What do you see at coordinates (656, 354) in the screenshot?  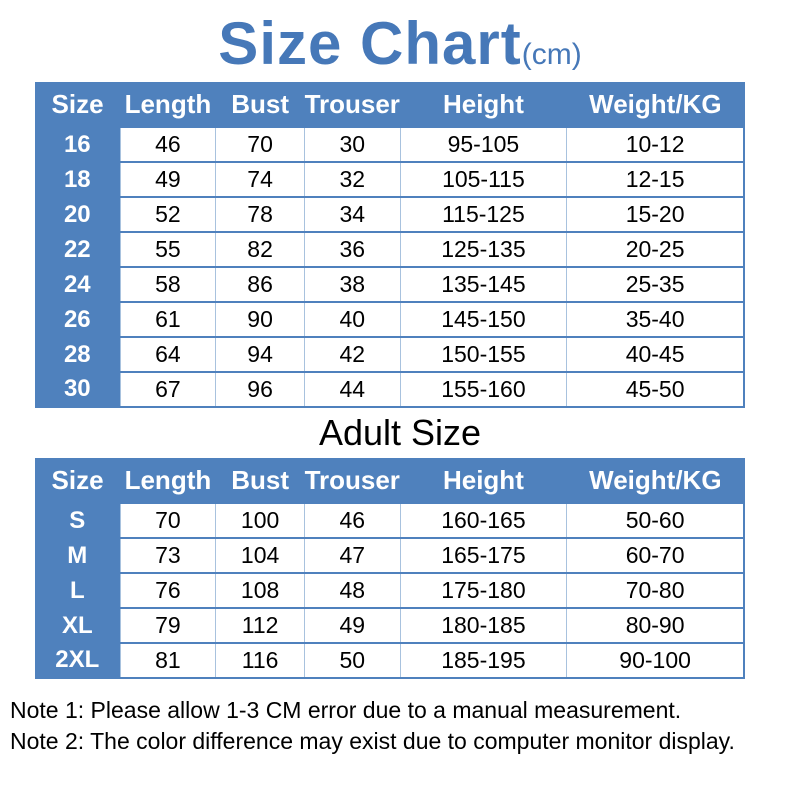 I see `measurement-cell: 40-45` at bounding box center [656, 354].